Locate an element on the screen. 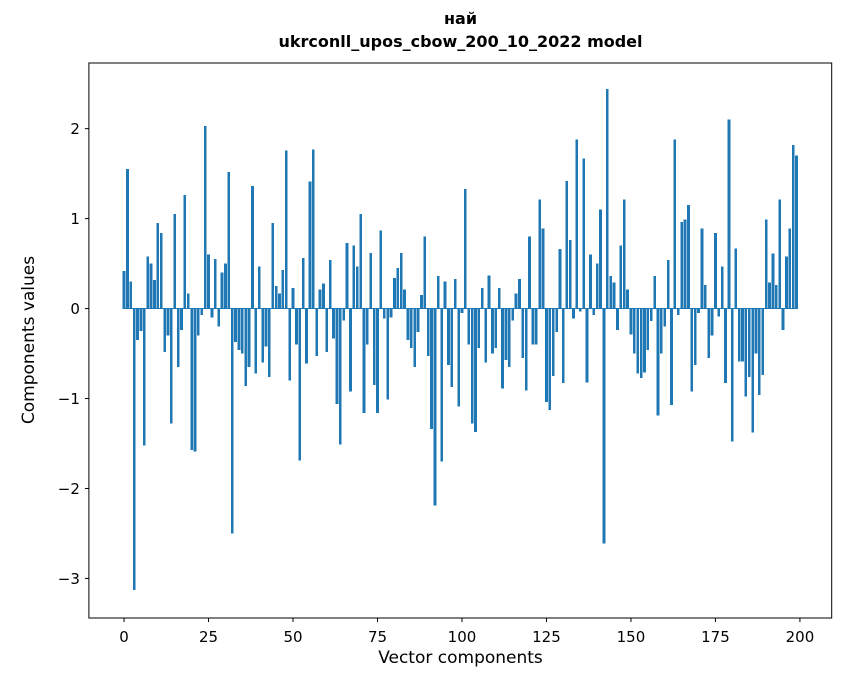 This screenshot has width=847, height=696. x-tick-label: 200 is located at coordinates (800, 637).